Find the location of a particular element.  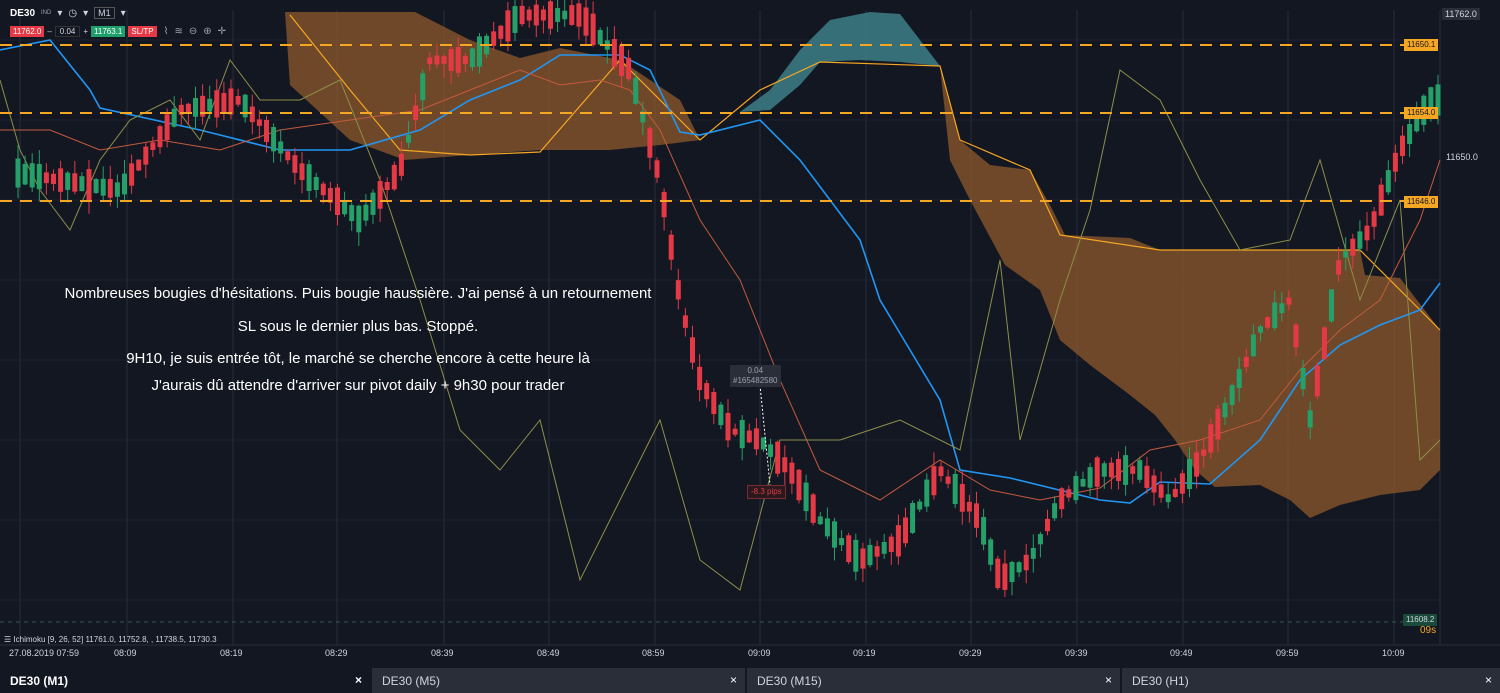

level-label-2: 11654.0 is located at coordinates (1421, 113).